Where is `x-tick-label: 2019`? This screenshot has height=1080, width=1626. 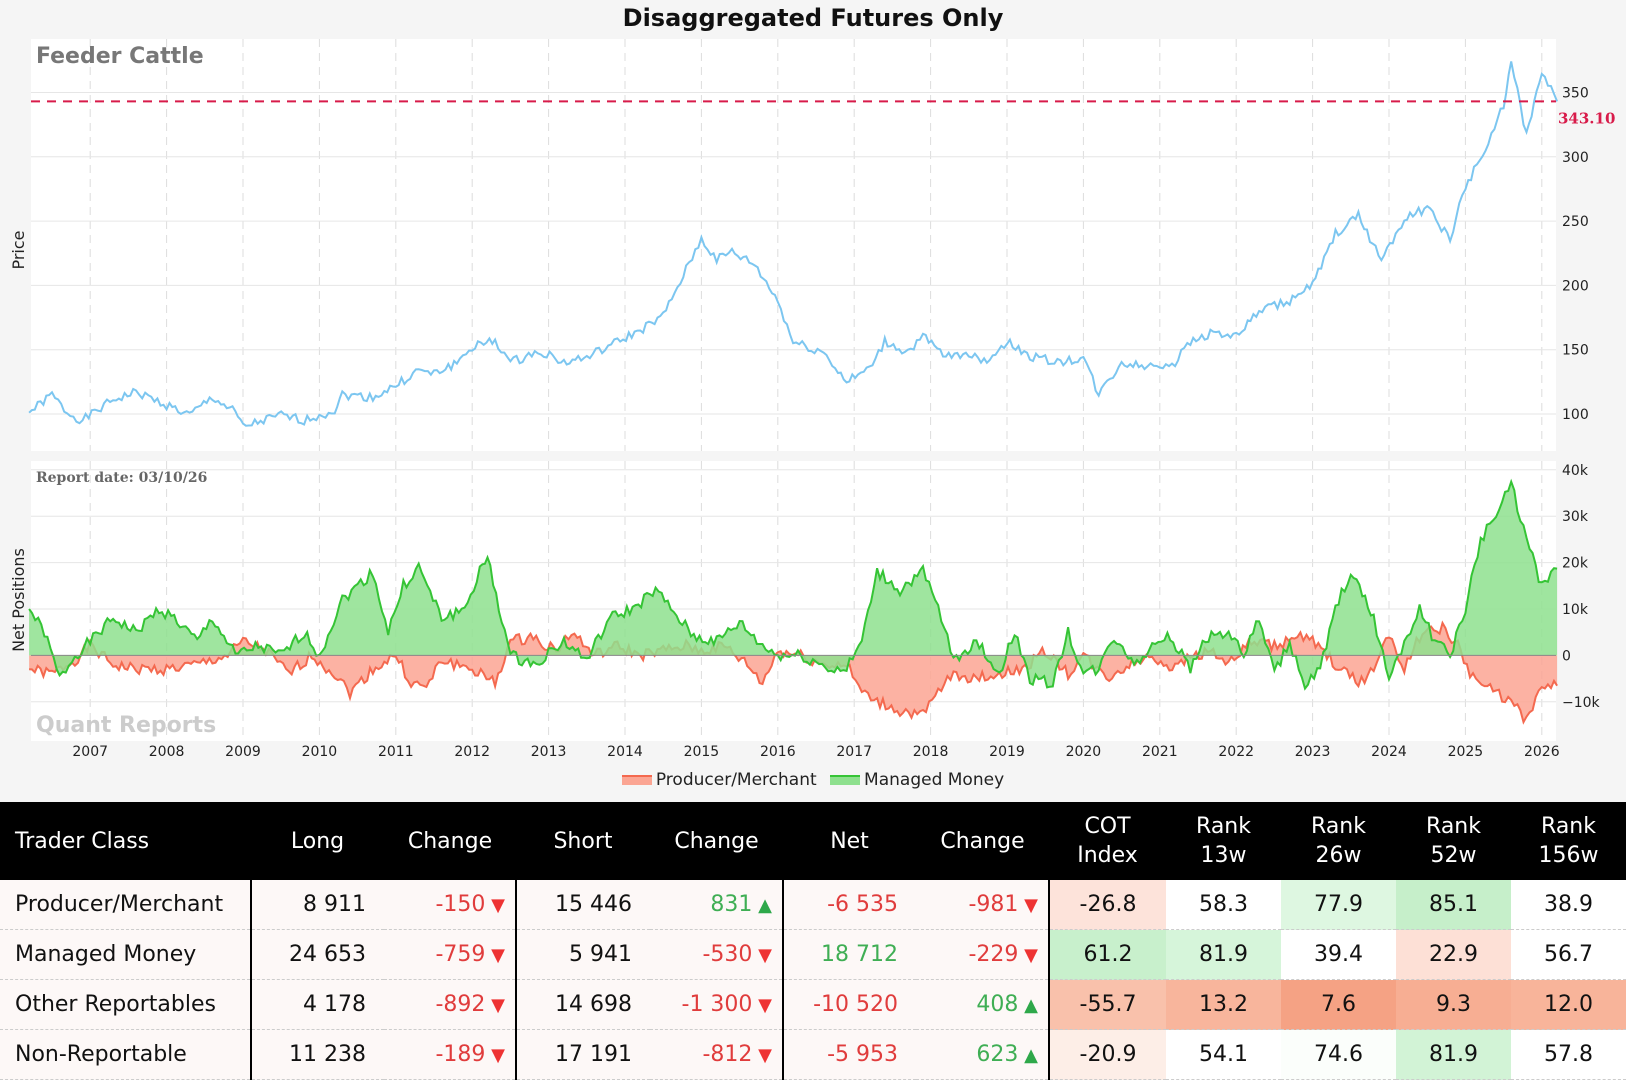
x-tick-label: 2019 is located at coordinates (1007, 752).